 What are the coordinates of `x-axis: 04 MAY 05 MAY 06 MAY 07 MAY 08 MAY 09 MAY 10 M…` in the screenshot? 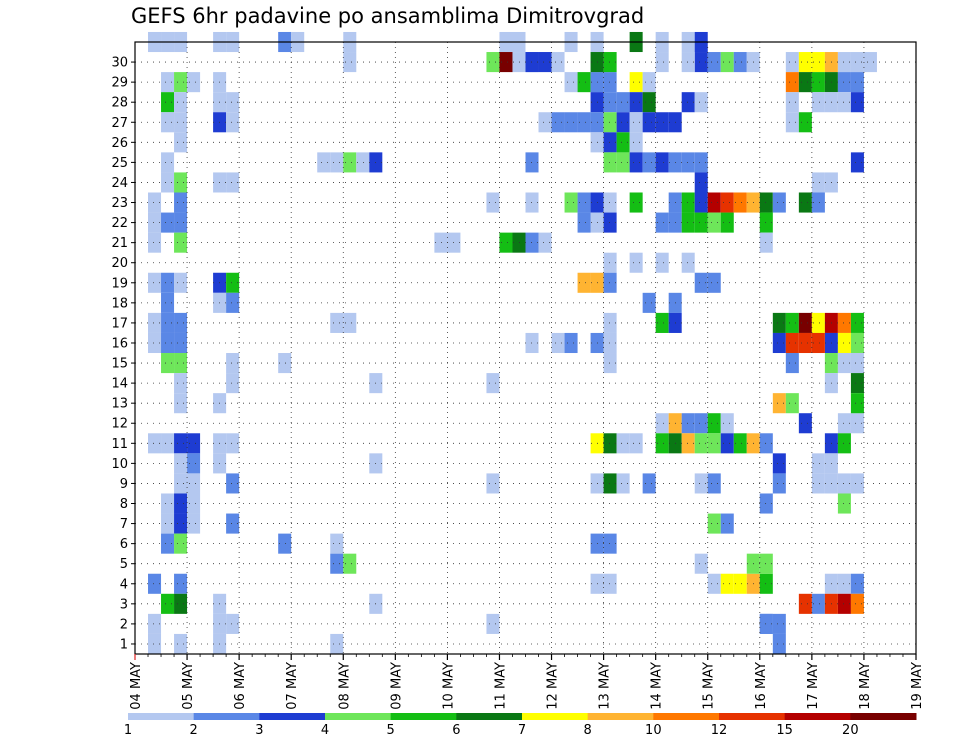 It's located at (527, 682).